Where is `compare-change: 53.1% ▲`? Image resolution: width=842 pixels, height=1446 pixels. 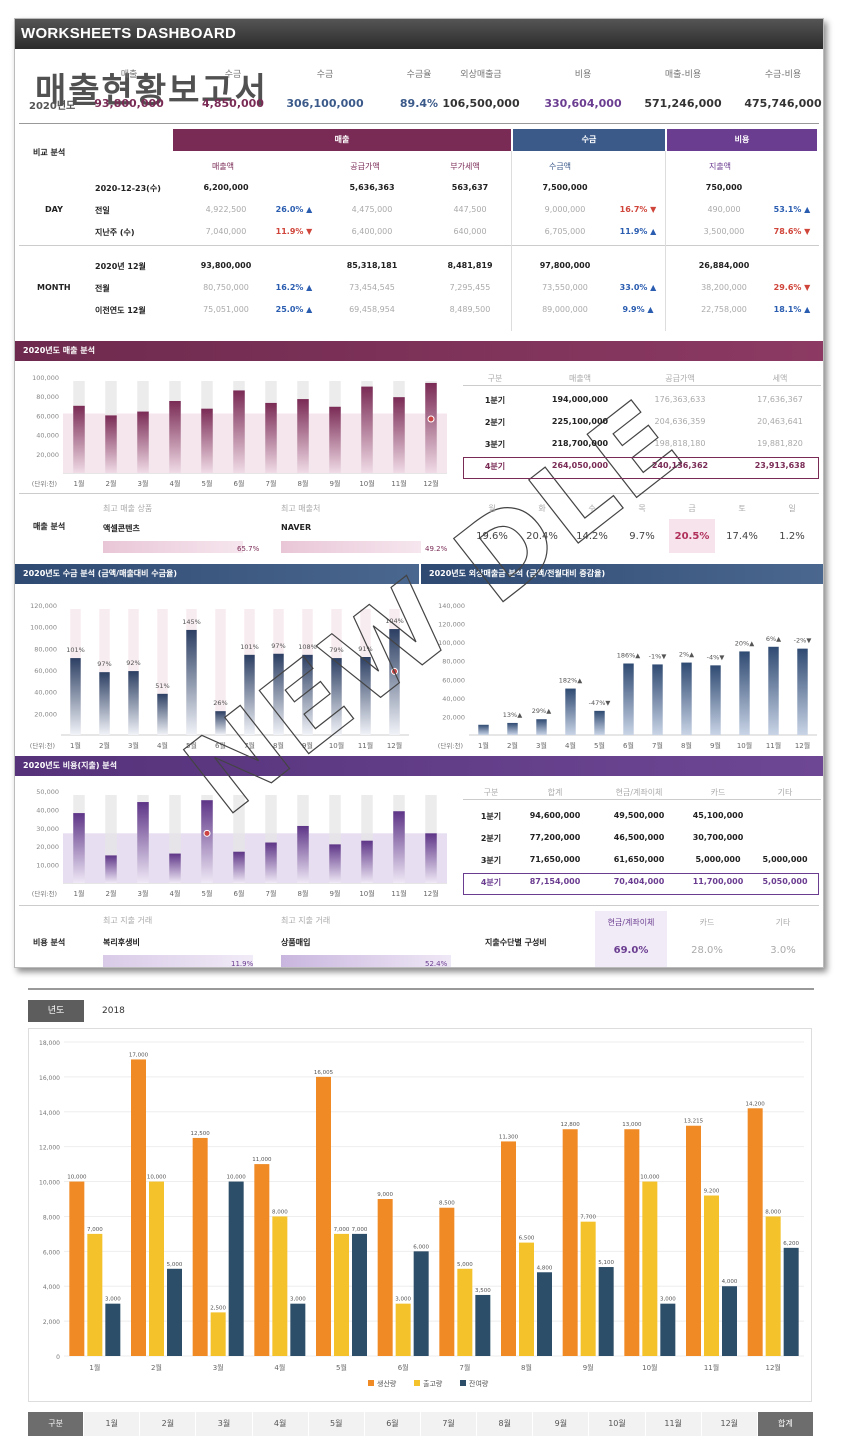
compare-change: 53.1% ▲ is located at coordinates (792, 209).